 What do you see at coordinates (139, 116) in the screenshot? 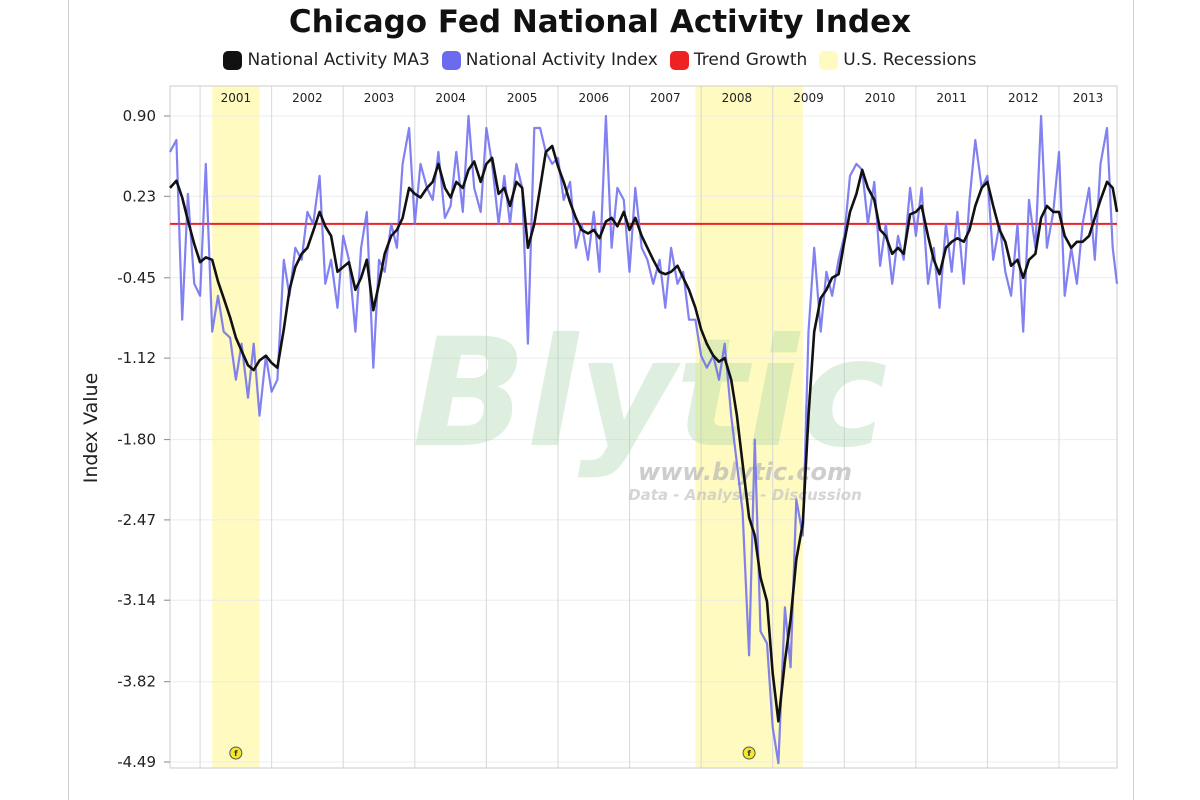
I see `y-tick-label-1: 0.90` at bounding box center [139, 116].